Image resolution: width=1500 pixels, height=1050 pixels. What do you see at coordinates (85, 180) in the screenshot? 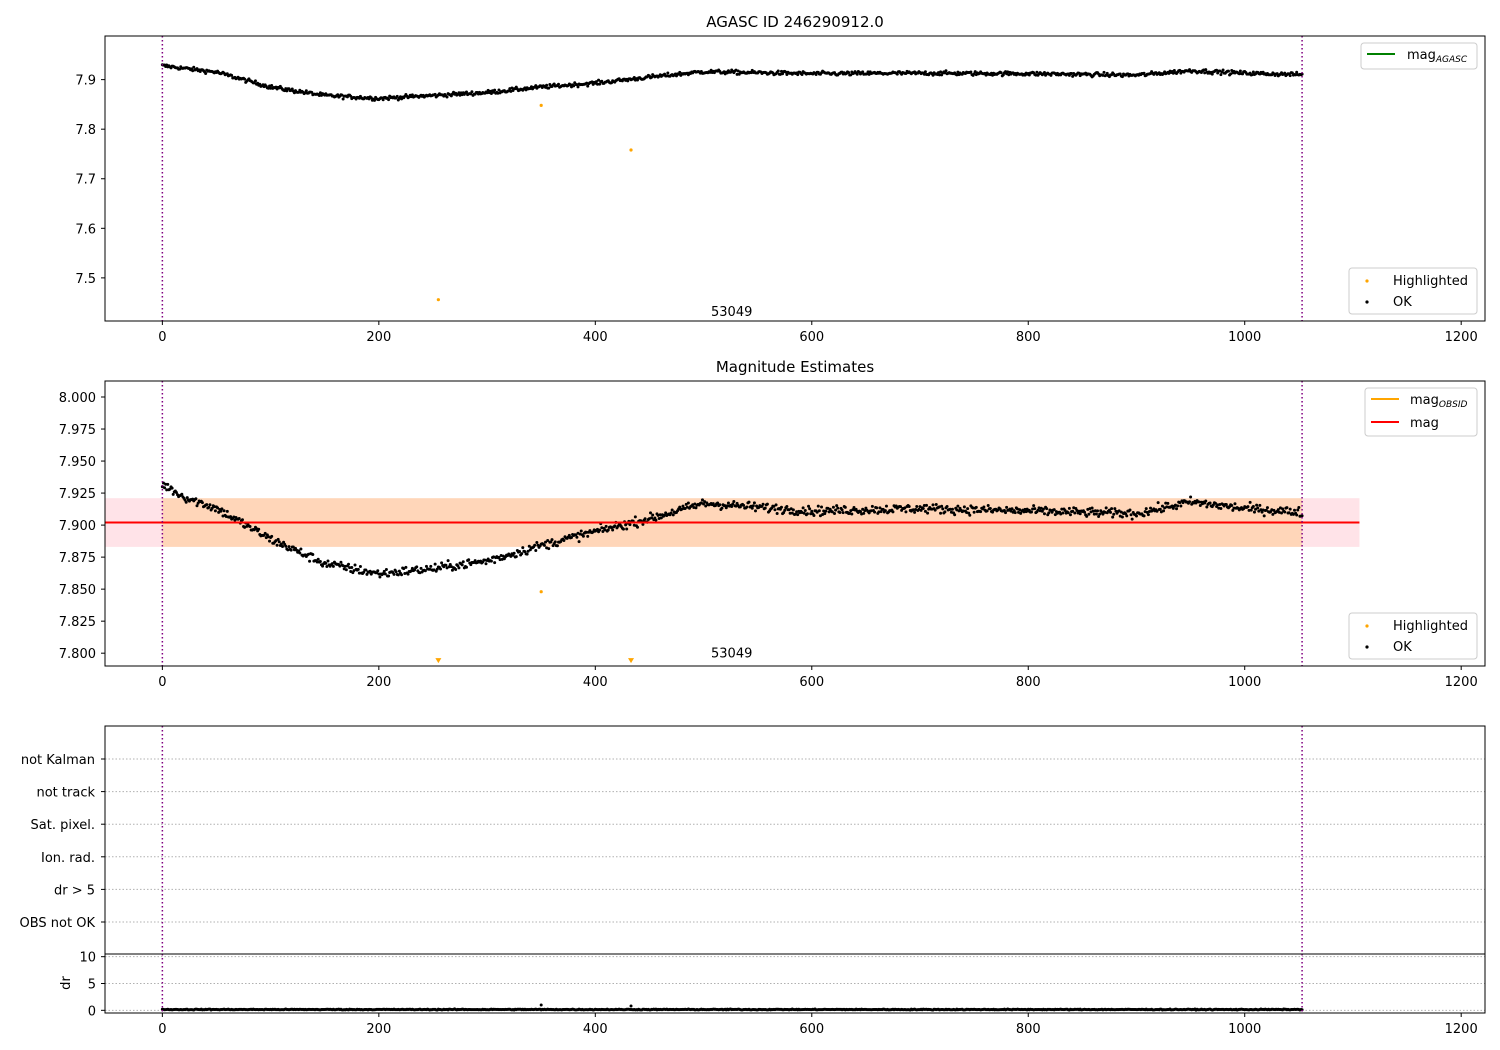
I see `y-tick-label: 7.7` at bounding box center [85, 180].